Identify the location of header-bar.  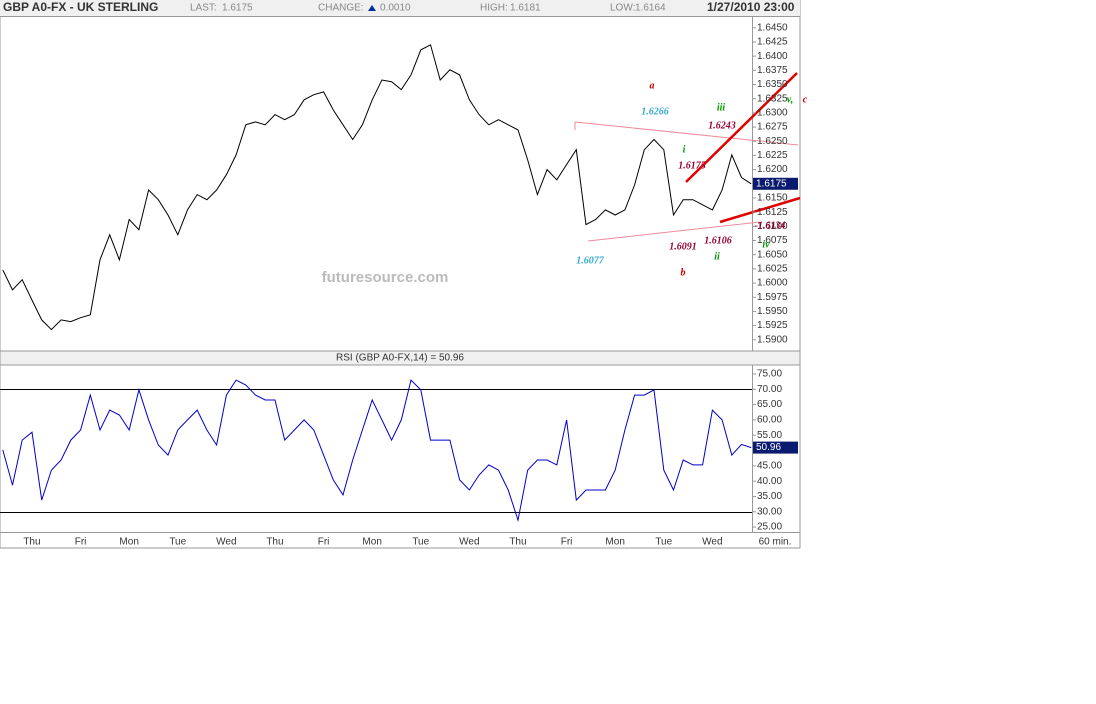
(400, 8).